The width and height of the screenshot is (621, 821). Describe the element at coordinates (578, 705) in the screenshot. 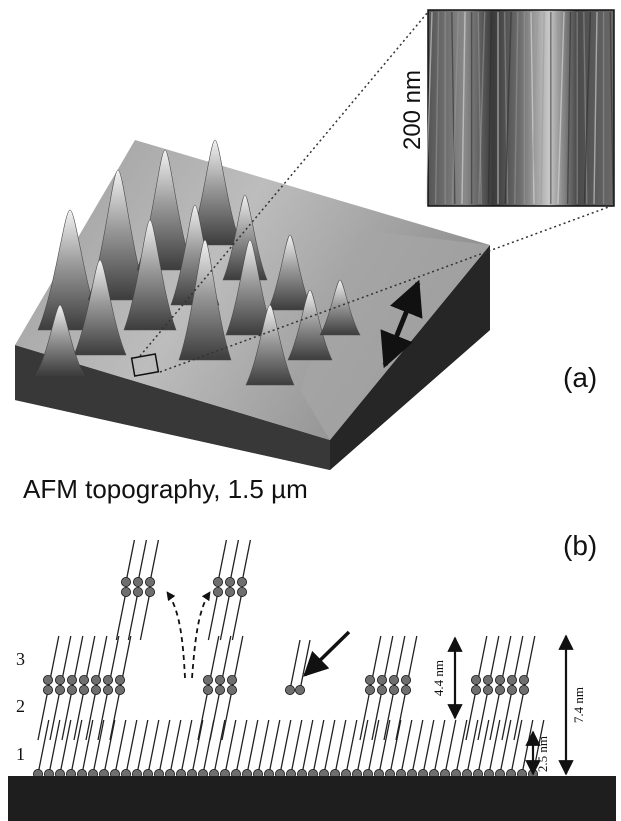

I see `dimension-label-7-4: 7.4 nm` at that location.